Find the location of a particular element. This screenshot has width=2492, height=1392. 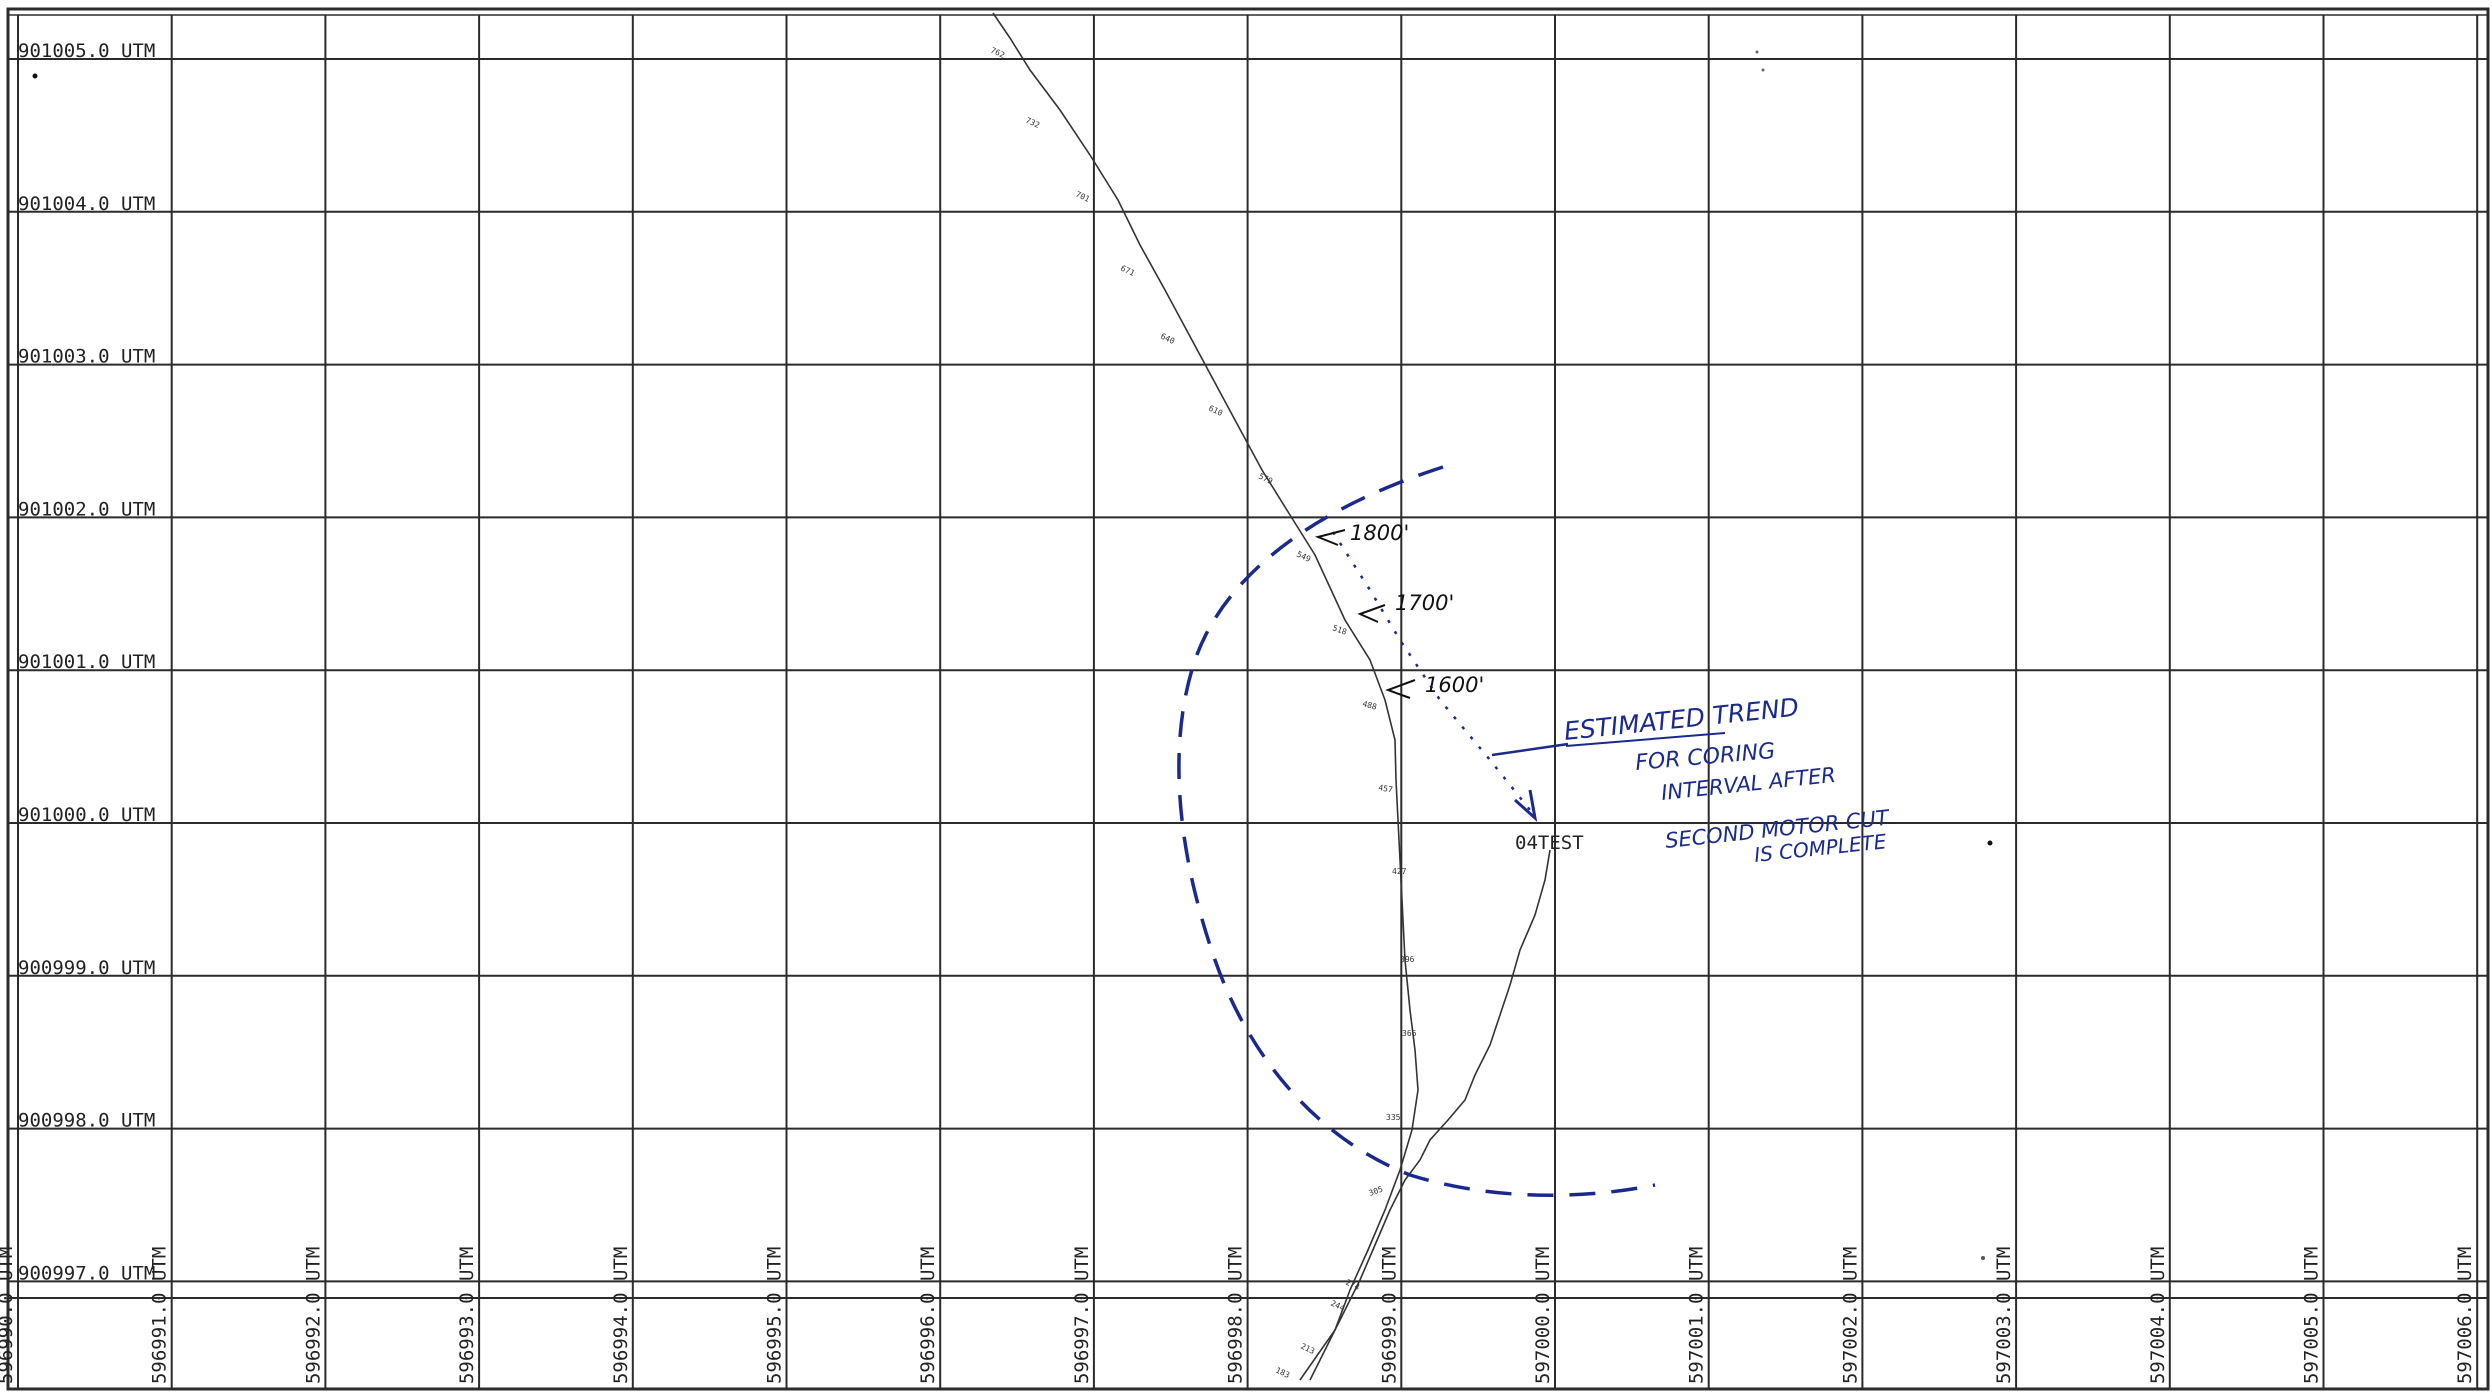

easting-label: 596993.0 UTM is located at coordinates (467, 1315).